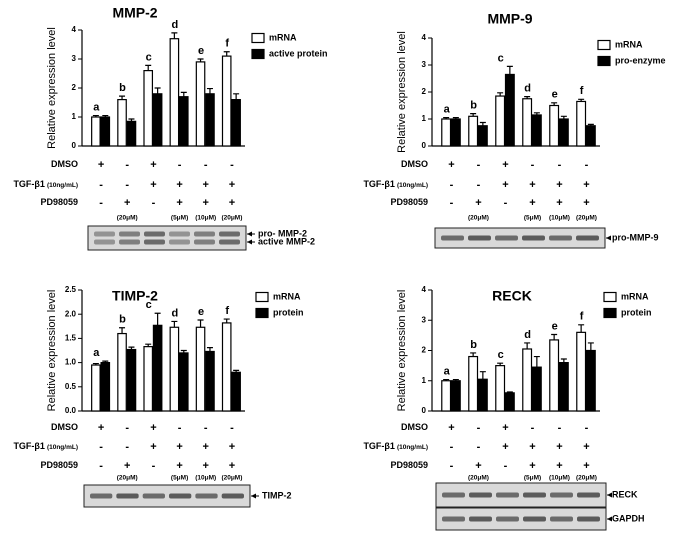 The width and height of the screenshot is (685, 533). What do you see at coordinates (64, 164) in the screenshot?
I see `treatment-label: DMSO` at bounding box center [64, 164].